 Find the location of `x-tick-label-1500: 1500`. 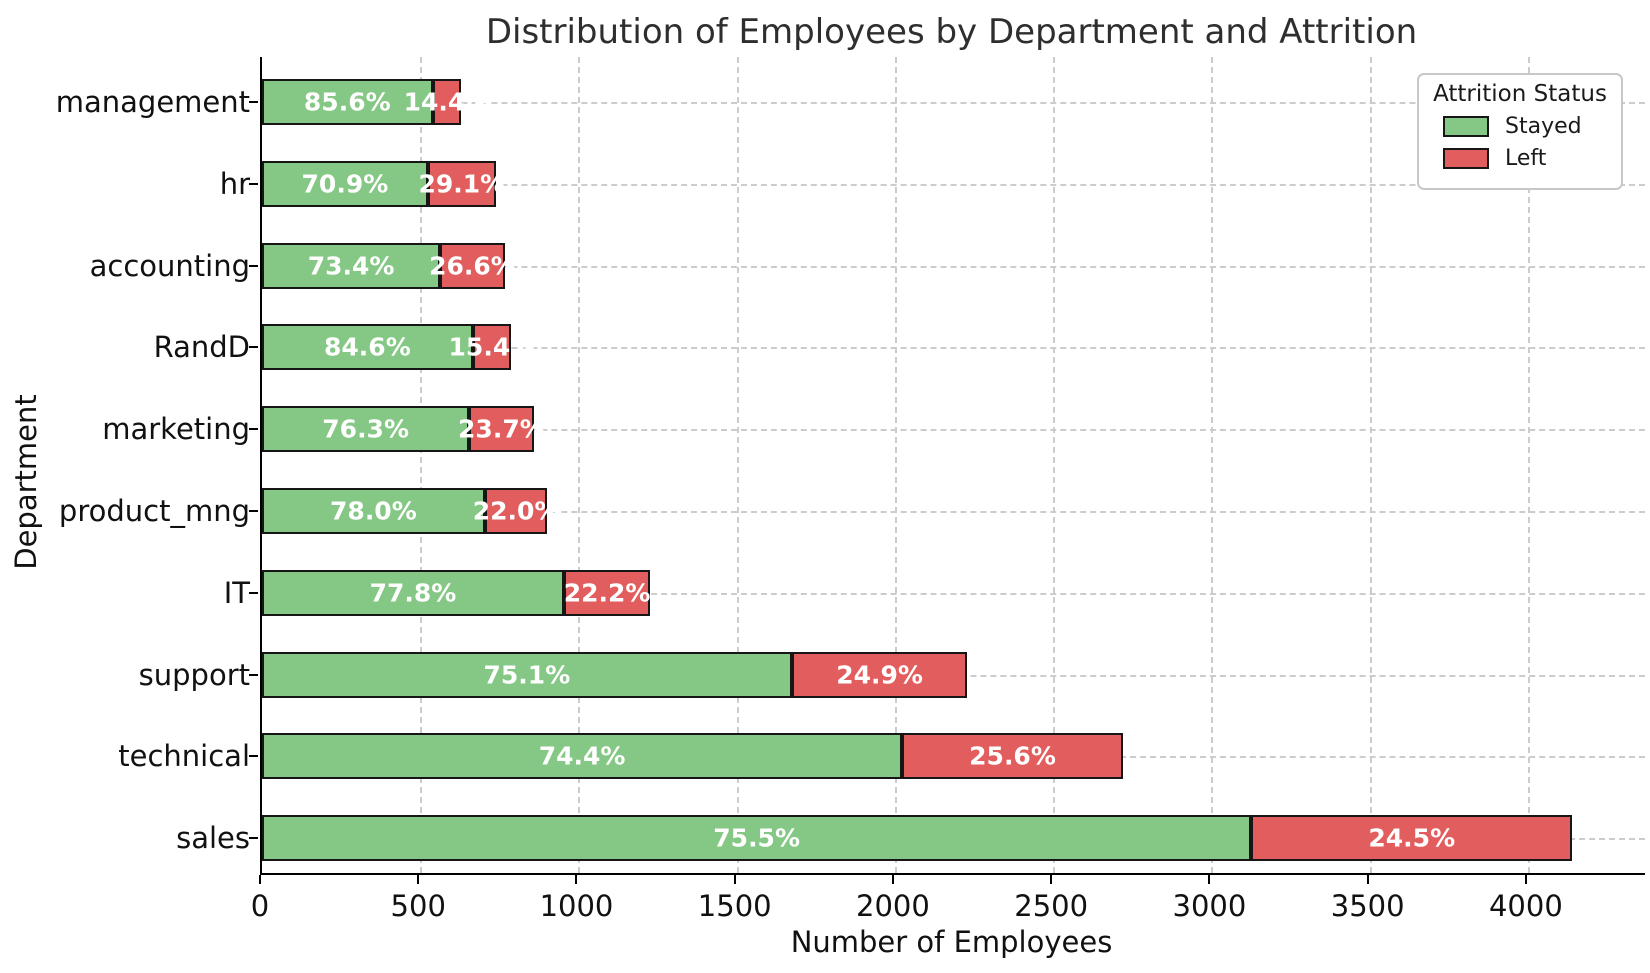

x-tick-label-1500: 1500 is located at coordinates (734, 906).